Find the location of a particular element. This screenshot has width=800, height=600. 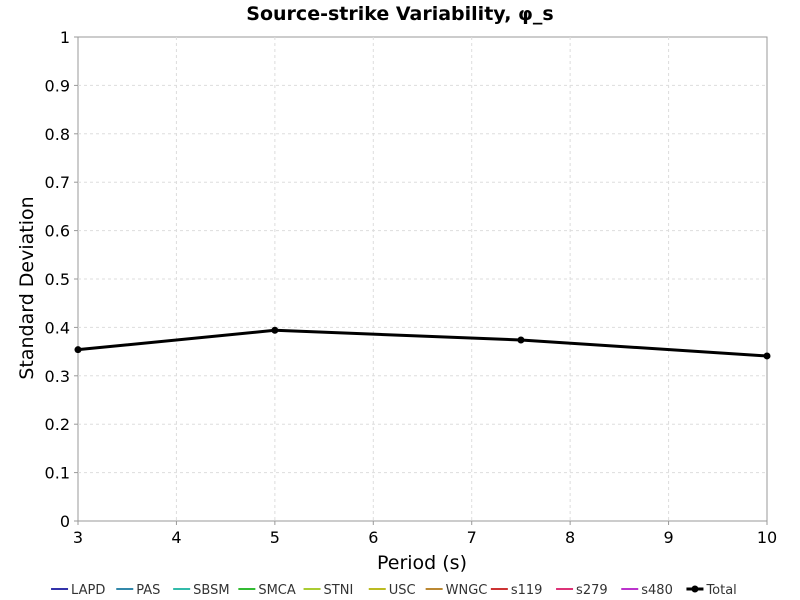

y-tick-label: 1 is located at coordinates (65, 37).